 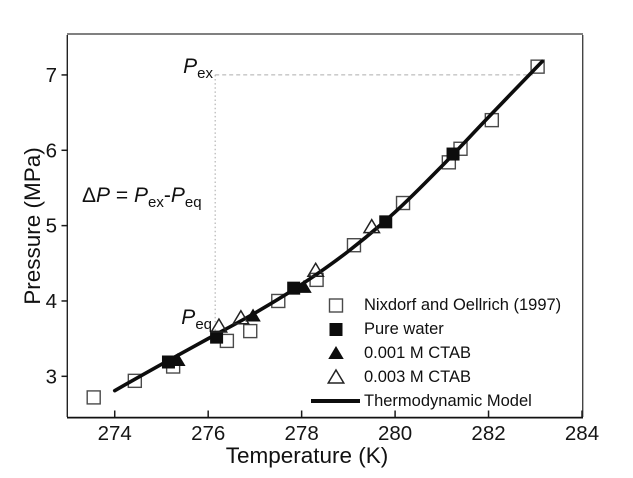 I want to click on p-eq-subscript: eq, so click(x=203, y=325).